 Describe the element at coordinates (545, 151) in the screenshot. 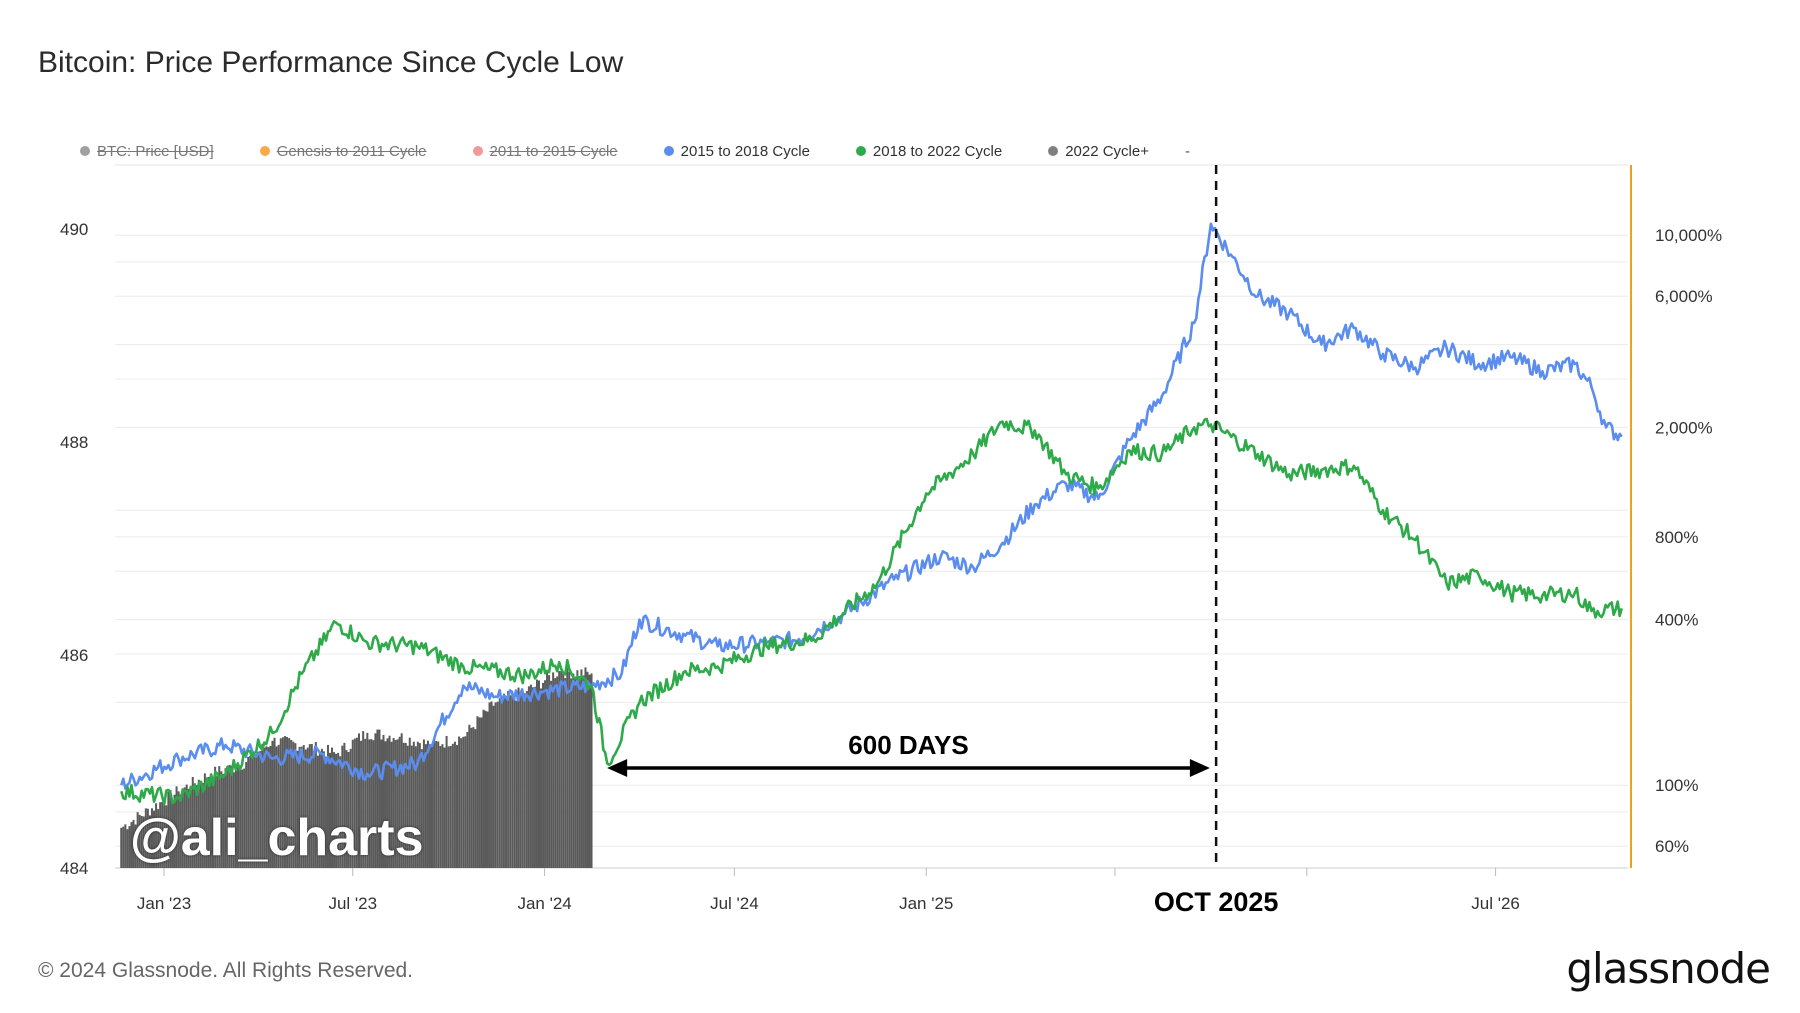

I see `legend-item-2011-to-2015-cycle: 2011 to 2015 Cycle` at that location.